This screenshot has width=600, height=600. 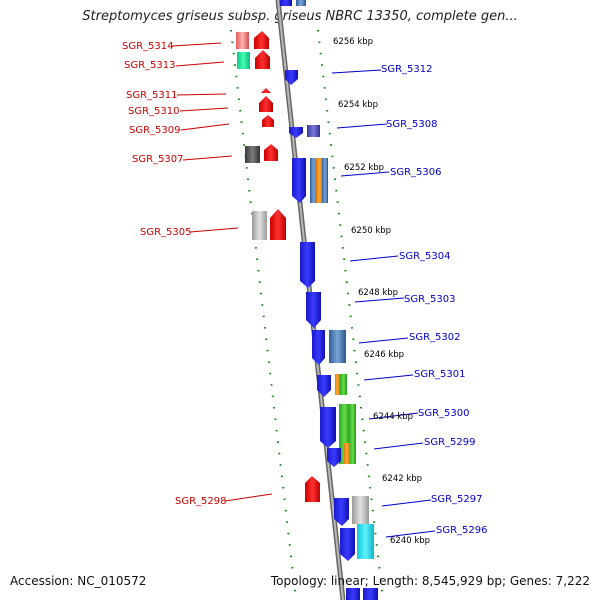 What do you see at coordinates (450, 442) in the screenshot?
I see `label-SGR_5299: SGR_5299` at bounding box center [450, 442].